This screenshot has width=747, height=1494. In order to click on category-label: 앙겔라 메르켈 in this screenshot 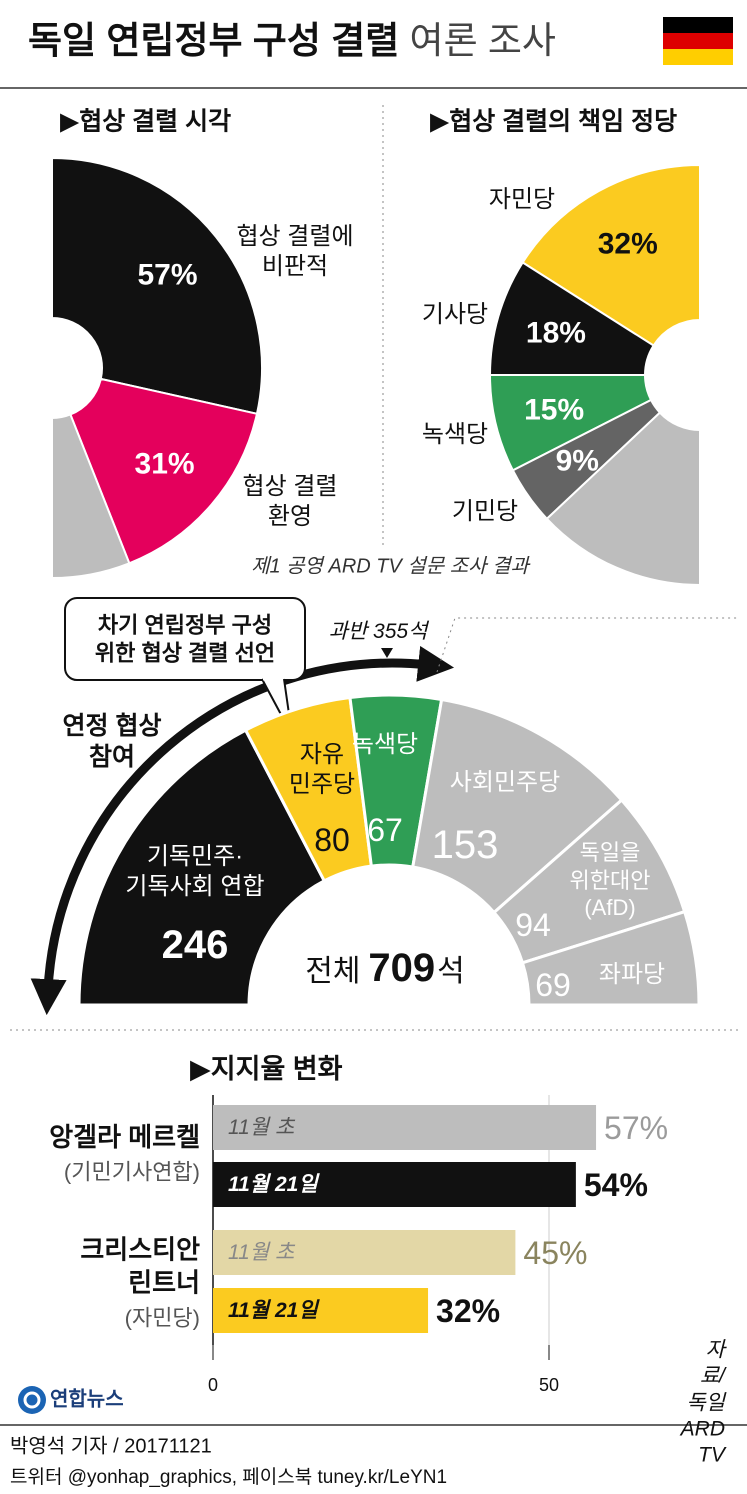, I will do `click(124, 1136)`.